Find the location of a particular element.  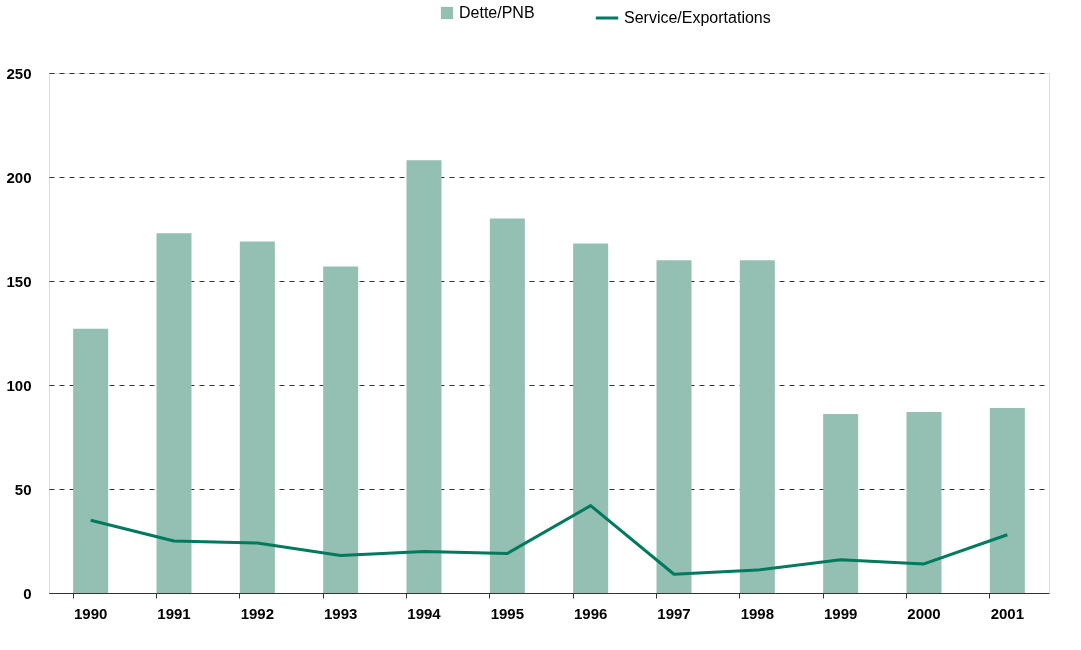

line-series is located at coordinates (549, 540).